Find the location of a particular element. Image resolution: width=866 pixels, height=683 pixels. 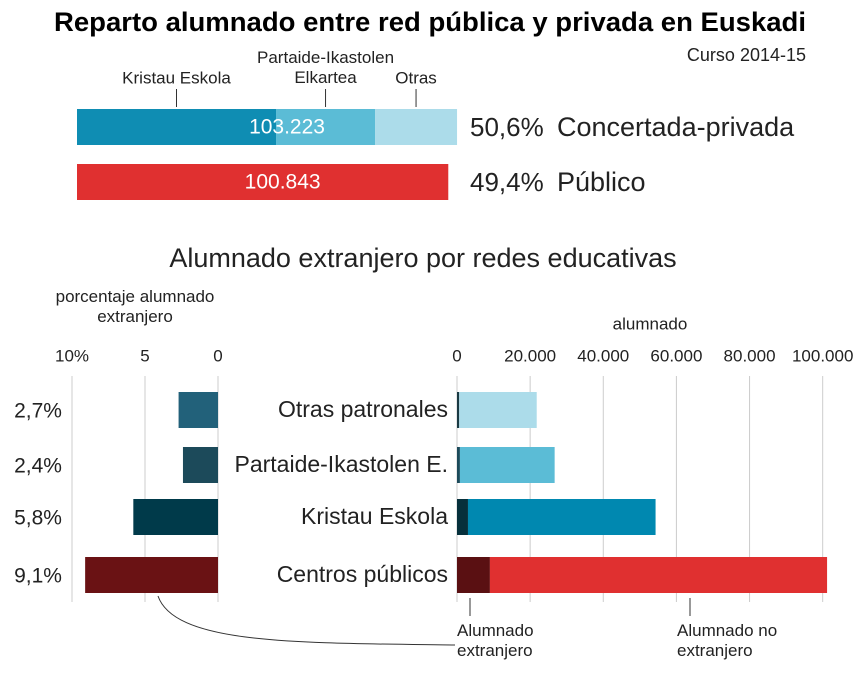

row-label: Concertada-privada is located at coordinates (676, 127).